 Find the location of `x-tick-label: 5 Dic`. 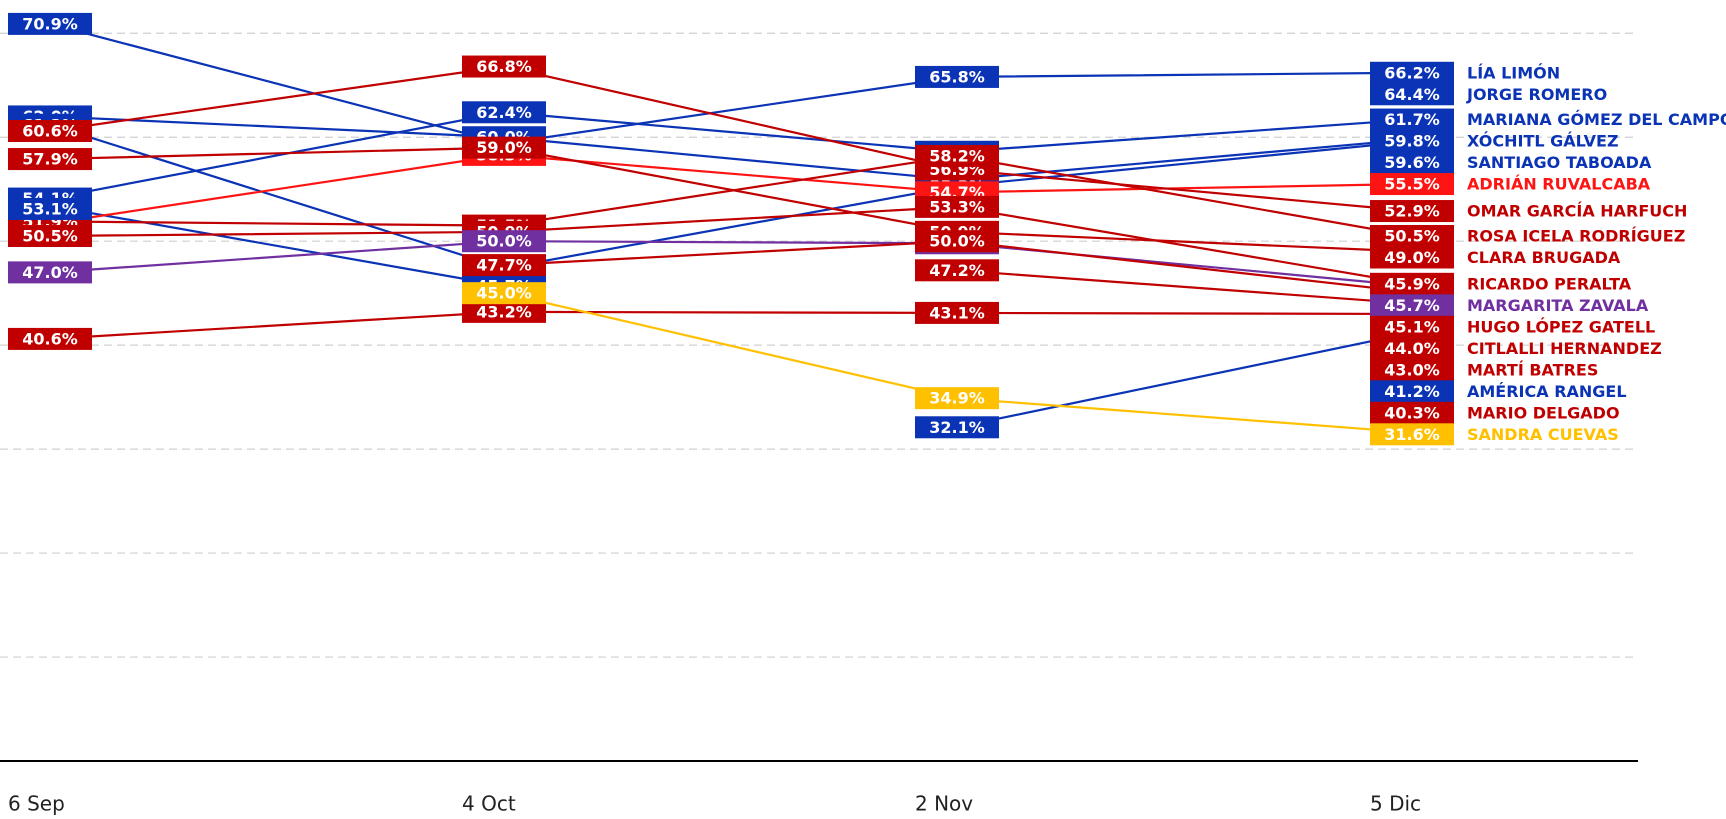

x-tick-label: 5 Dic is located at coordinates (1395, 804).